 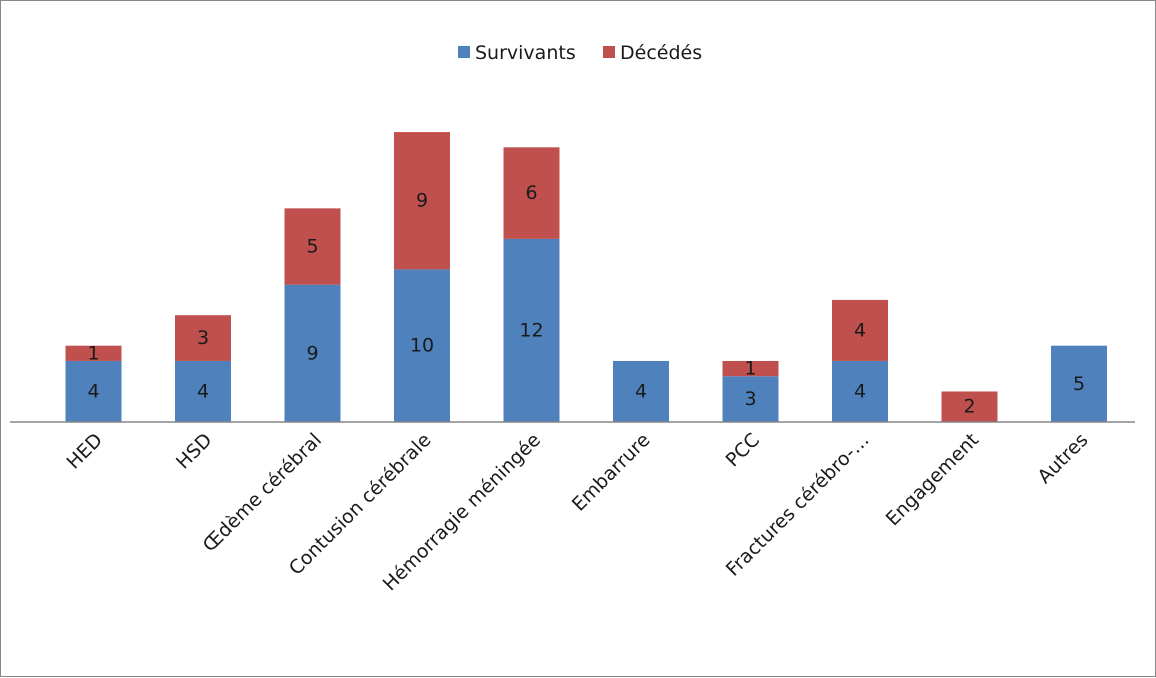 I want to click on bar-decedes-oedeme-cerebral, so click(x=312, y=246).